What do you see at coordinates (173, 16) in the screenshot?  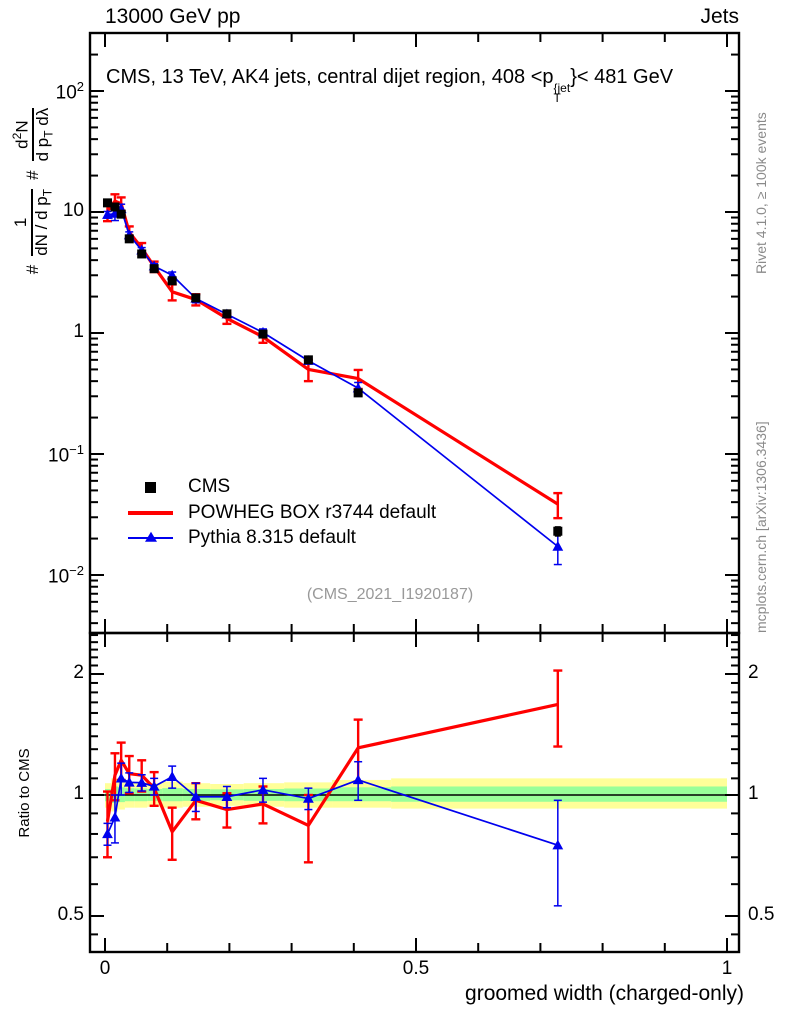 I see `beam-energy-label: 13000 GeV pp` at bounding box center [173, 16].